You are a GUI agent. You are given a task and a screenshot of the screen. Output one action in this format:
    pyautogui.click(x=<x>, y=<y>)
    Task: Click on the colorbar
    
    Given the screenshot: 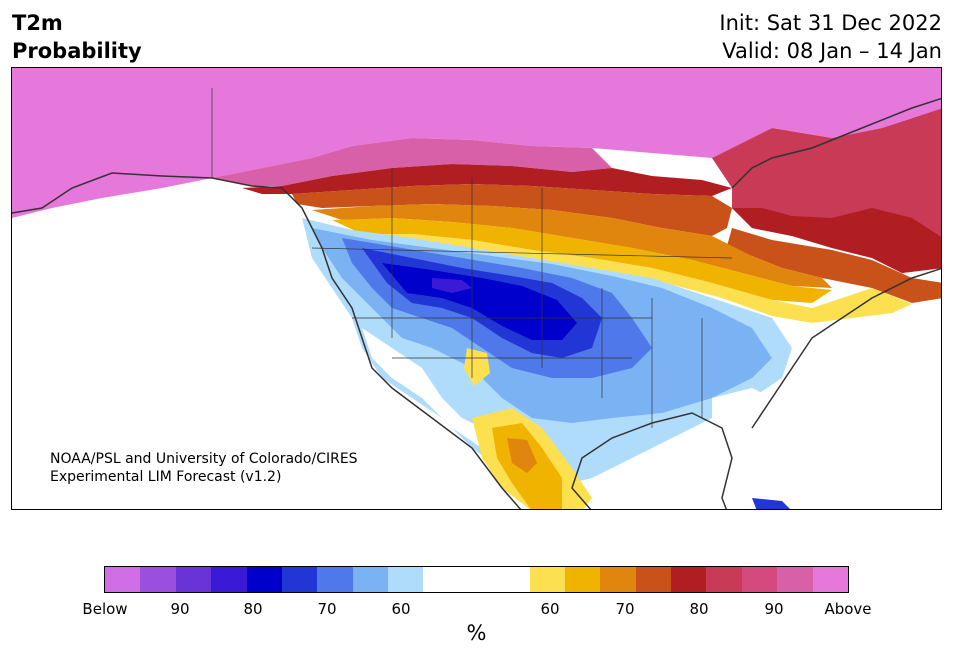 What is the action you would take?
    pyautogui.click(x=476, y=579)
    